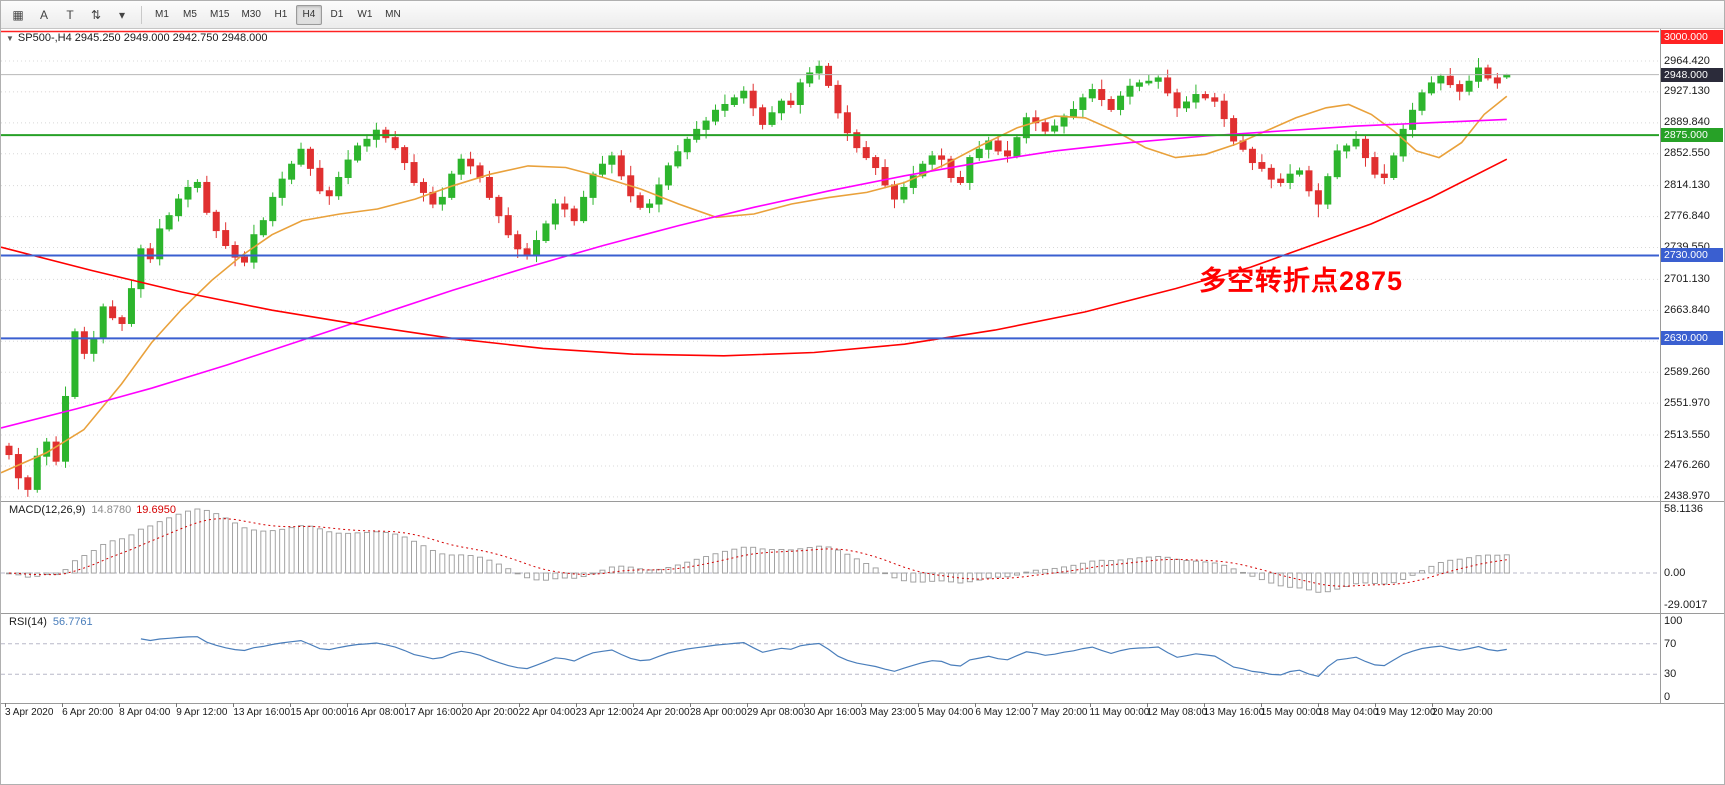  I want to click on scale-arrows-button: ⇅, so click(96, 15).